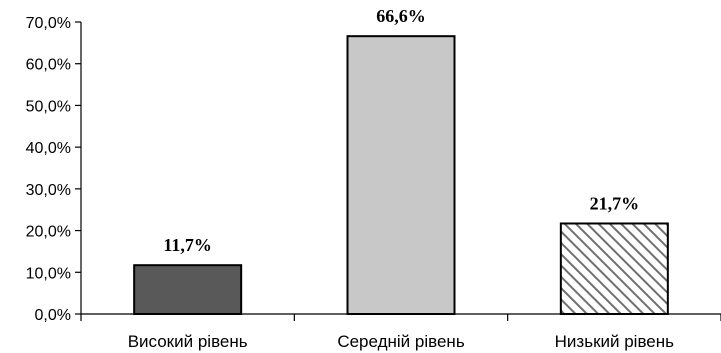 Image resolution: width=721 pixels, height=353 pixels. What do you see at coordinates (48, 148) in the screenshot?
I see `y-tick-label: 40,0%` at bounding box center [48, 148].